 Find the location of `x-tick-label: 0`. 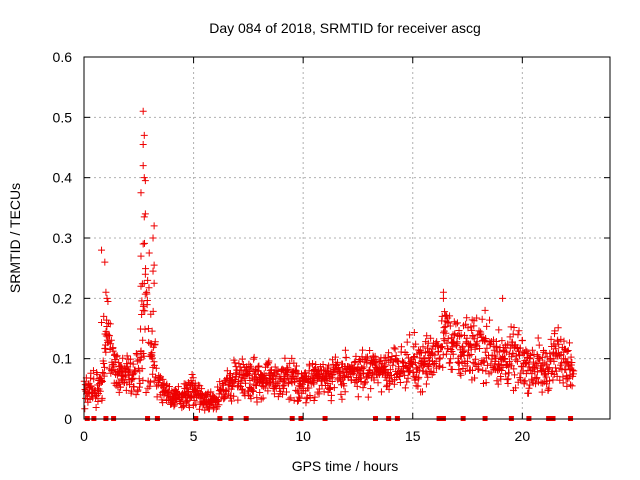

x-tick-label: 0 is located at coordinates (84, 436).